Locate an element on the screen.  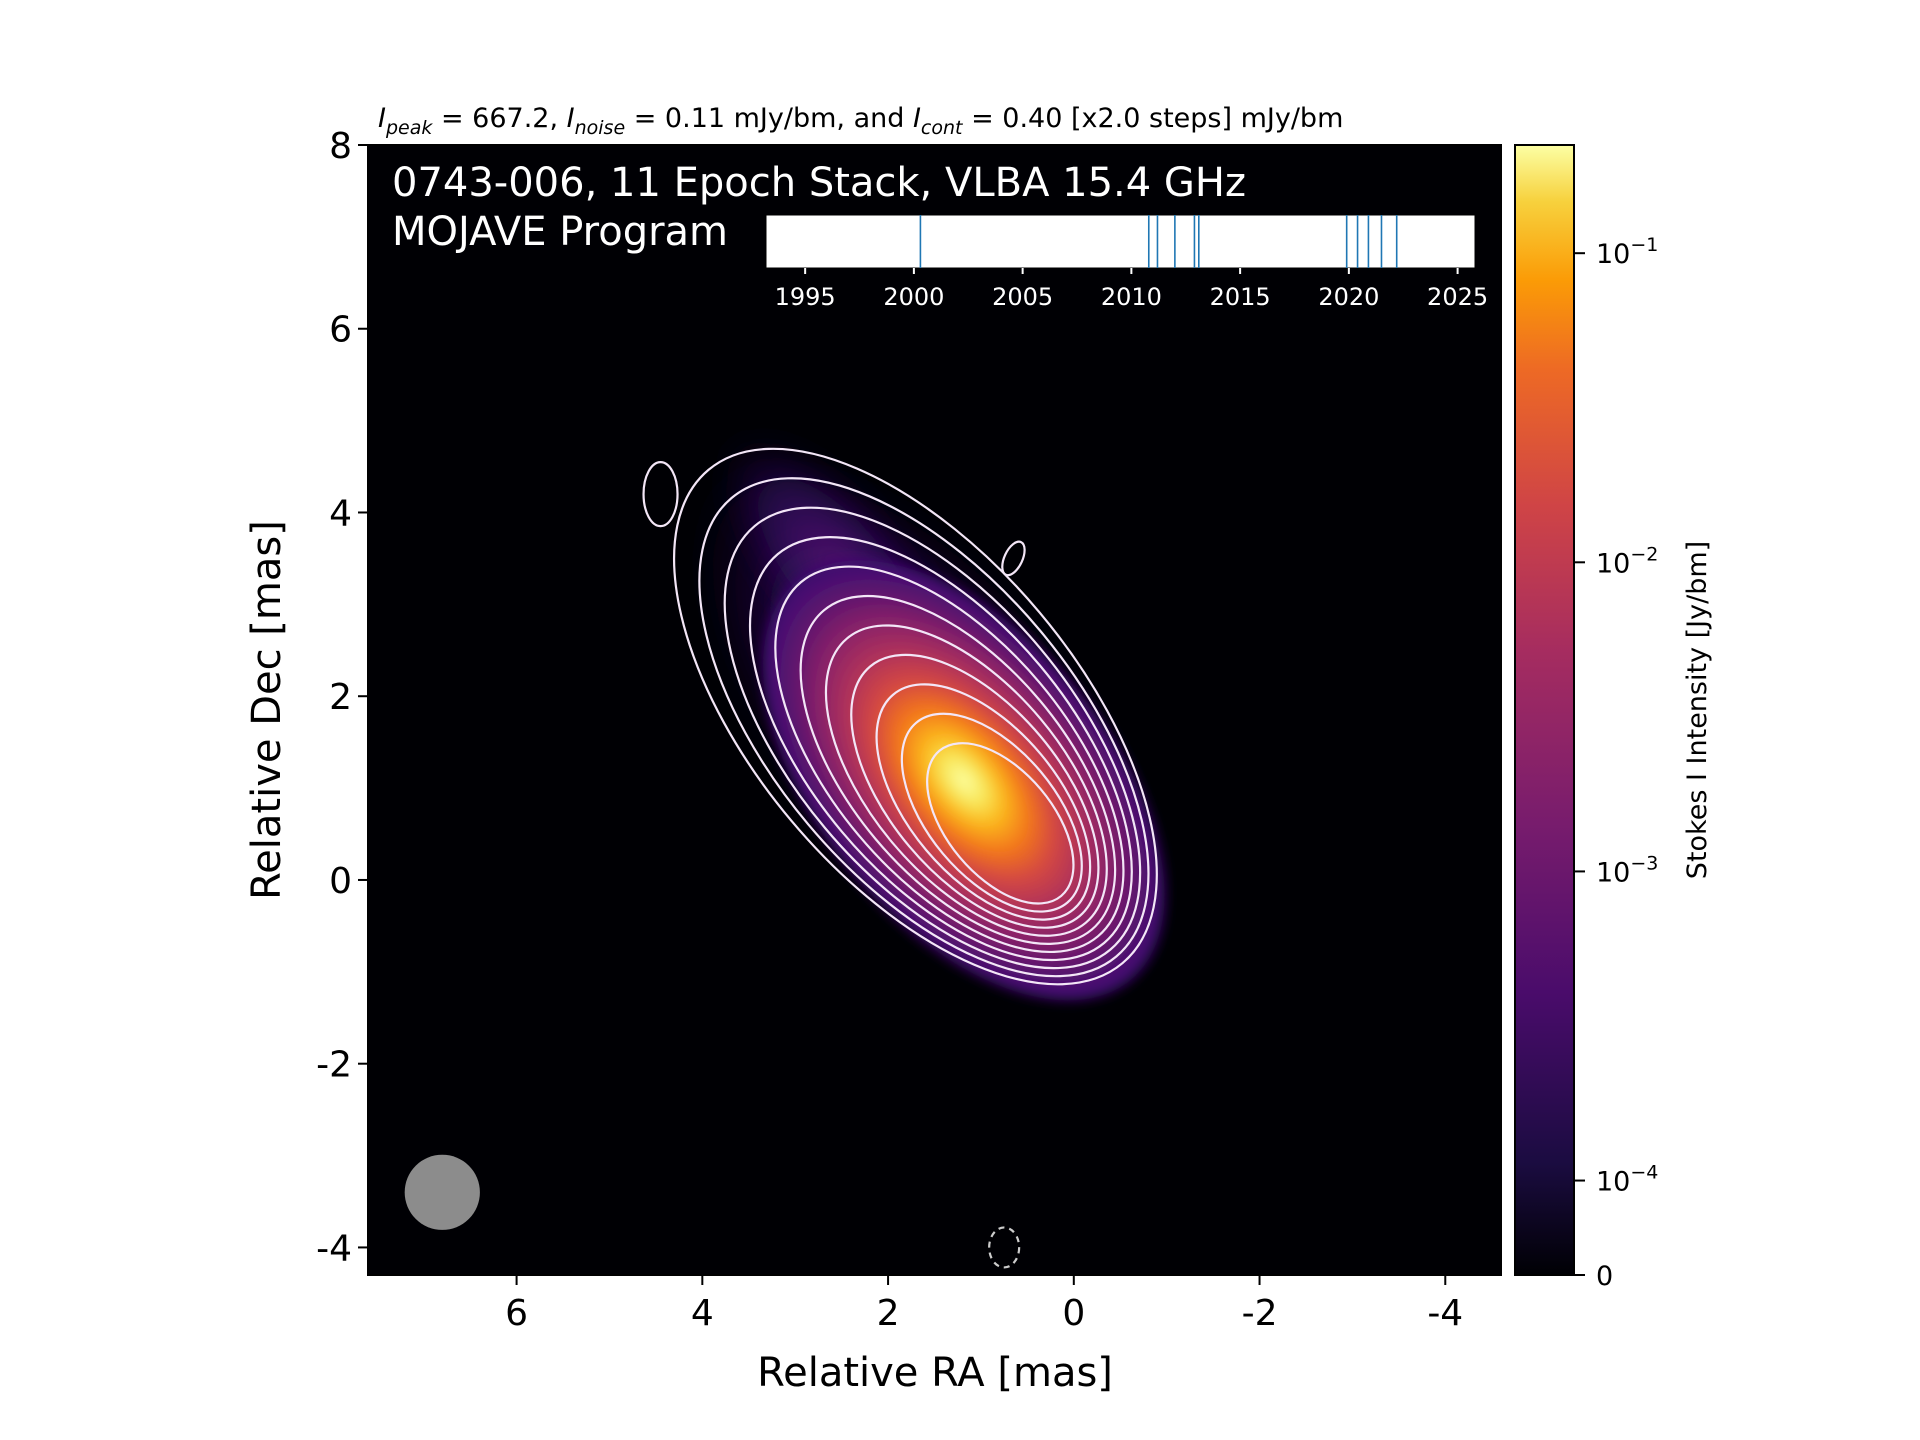
y-axis-label: Relative Dec [mas] is located at coordinates (267, 710).